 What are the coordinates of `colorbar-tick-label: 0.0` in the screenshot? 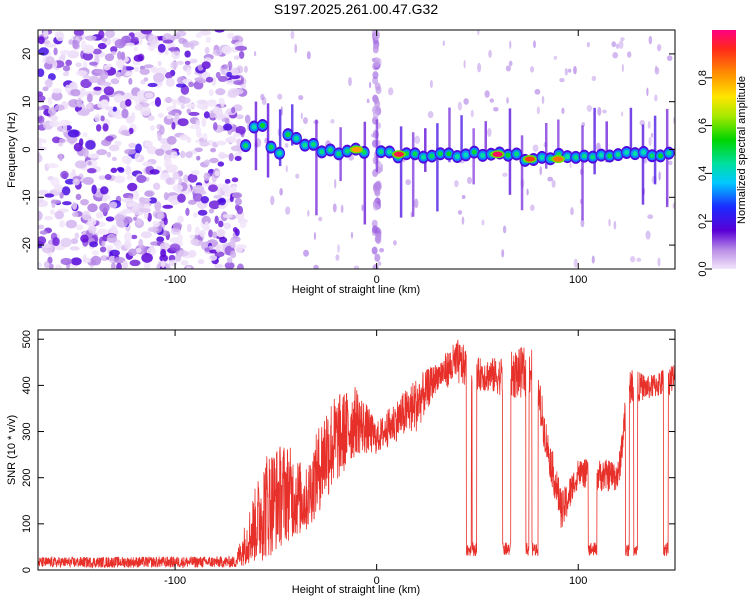 It's located at (703, 268).